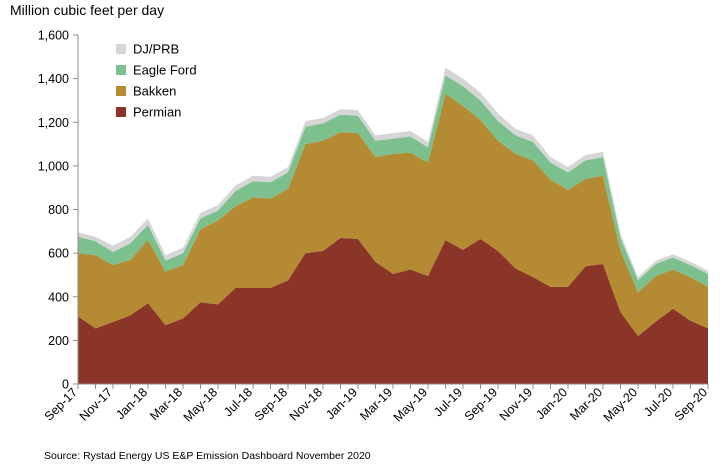  I want to click on x-tick-label: Jul-19, so click(448, 402).